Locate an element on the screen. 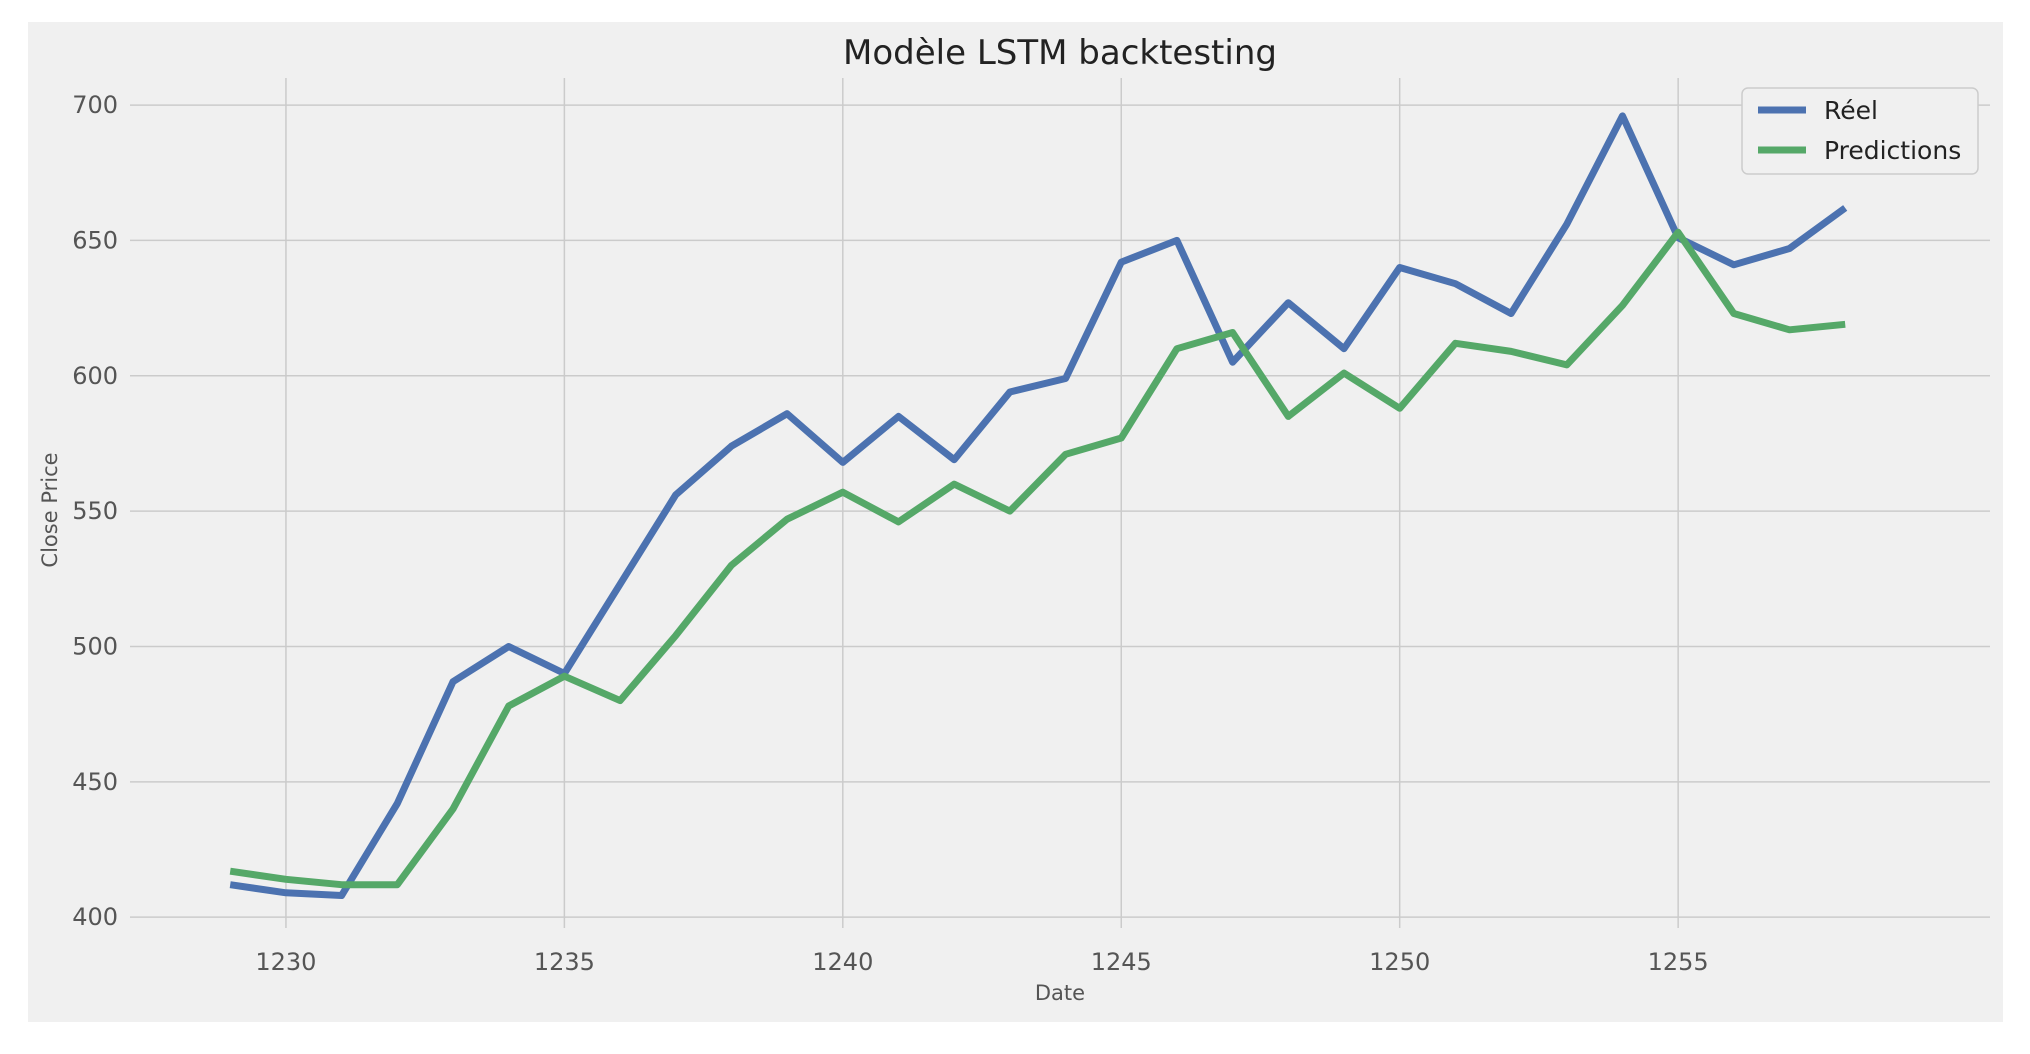 This screenshot has width=2030, height=1054. x-tick-labels: 1230 1235 1240 1245 1250 1255 is located at coordinates (981, 962).